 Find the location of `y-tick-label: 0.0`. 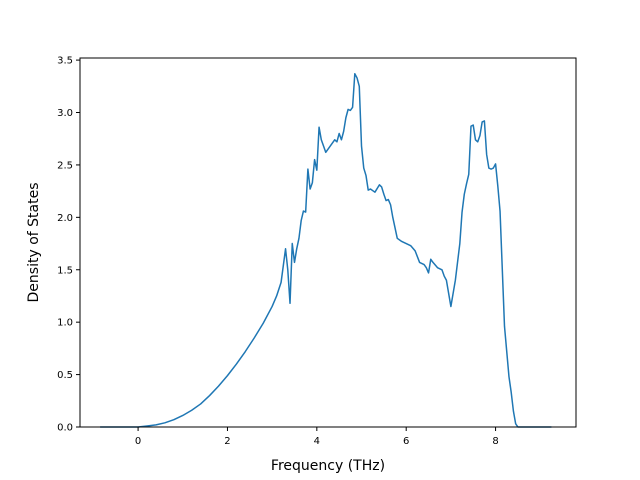

y-tick-label: 0.0 is located at coordinates (65, 428).